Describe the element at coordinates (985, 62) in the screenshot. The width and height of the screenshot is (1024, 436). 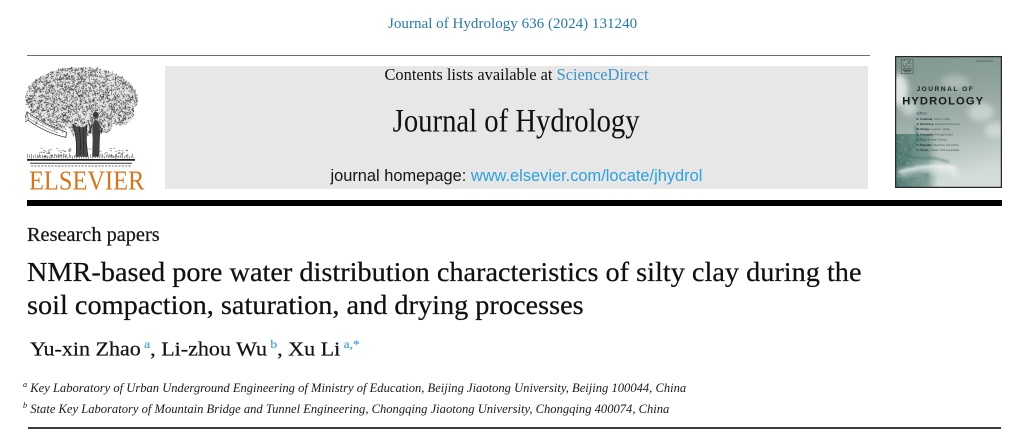
I see `svg-text: ISSN 0022-1694` at that location.